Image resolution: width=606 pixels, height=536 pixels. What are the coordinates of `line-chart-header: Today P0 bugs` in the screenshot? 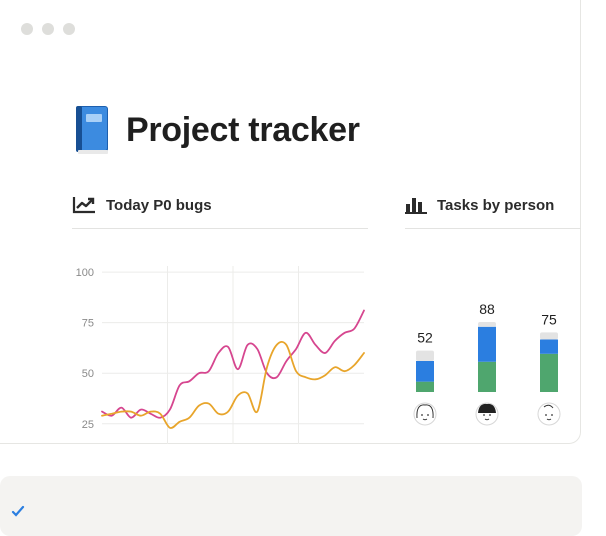 It's located at (142, 205).